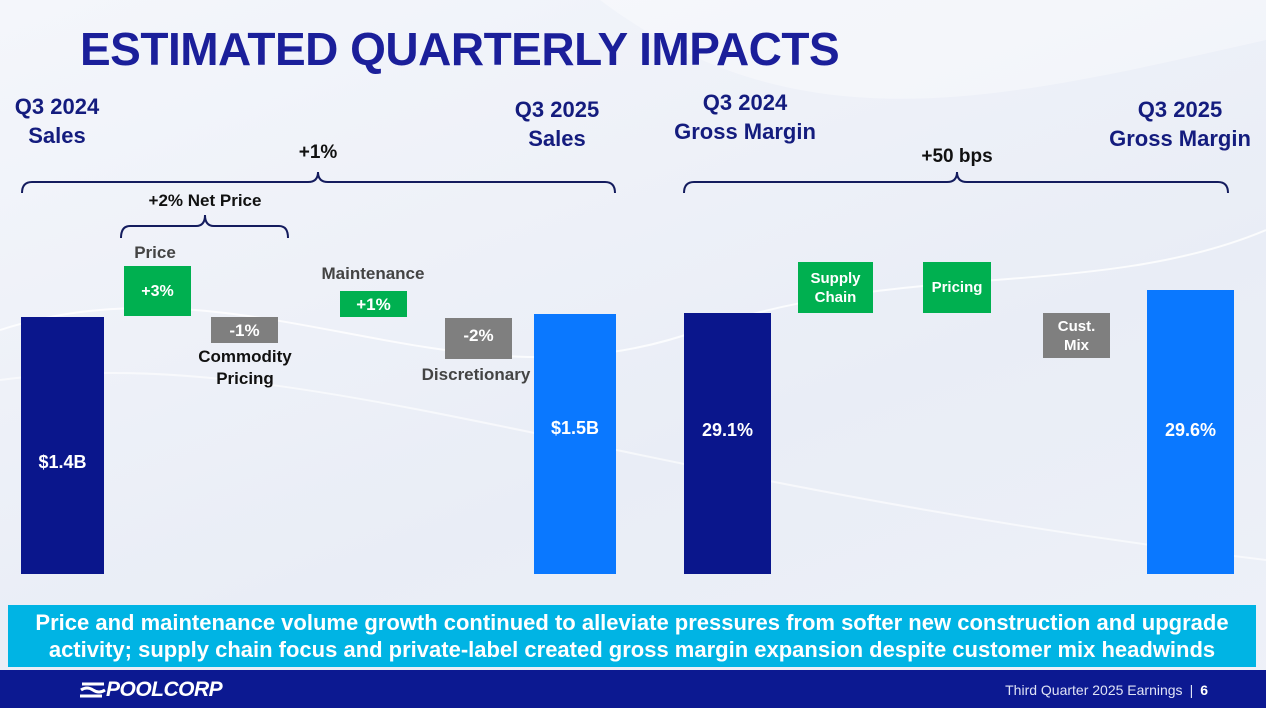 Image resolution: width=1266 pixels, height=708 pixels. Describe the element at coordinates (373, 273) in the screenshot. I see `maintenance-label: Maintenance` at that location.